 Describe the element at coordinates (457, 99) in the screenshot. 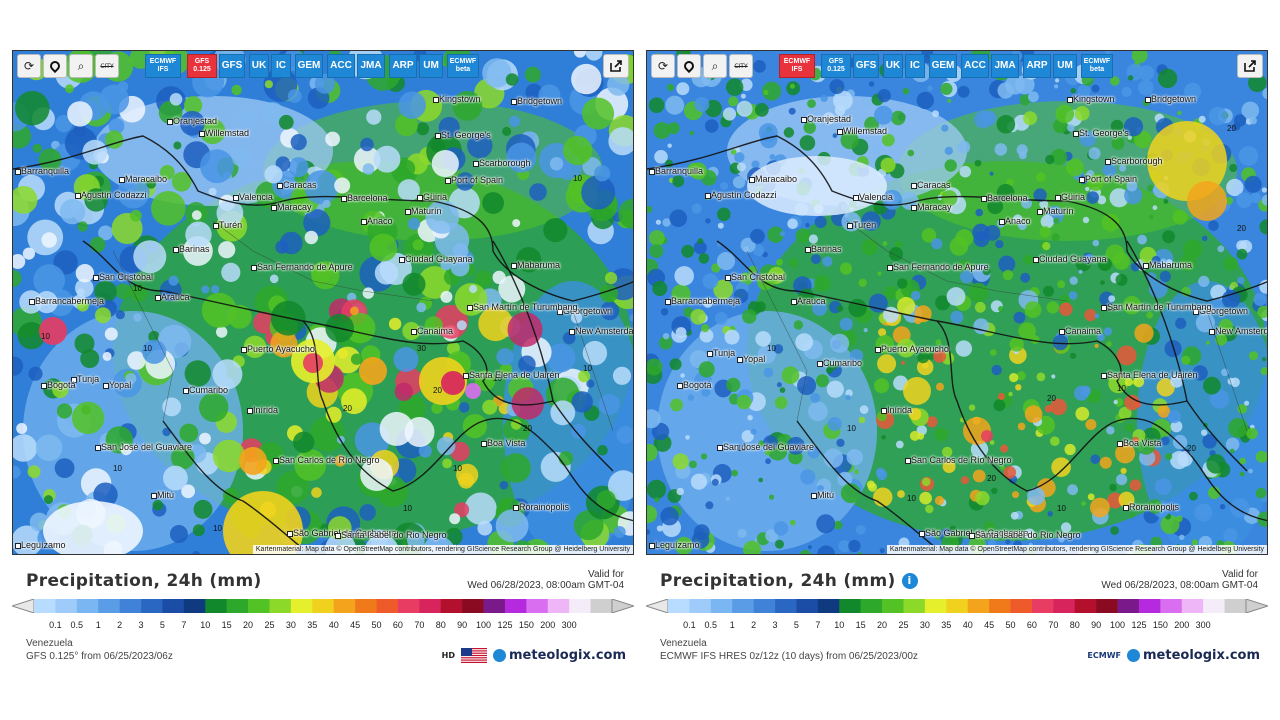

I see `city-label: Kingstown` at that location.